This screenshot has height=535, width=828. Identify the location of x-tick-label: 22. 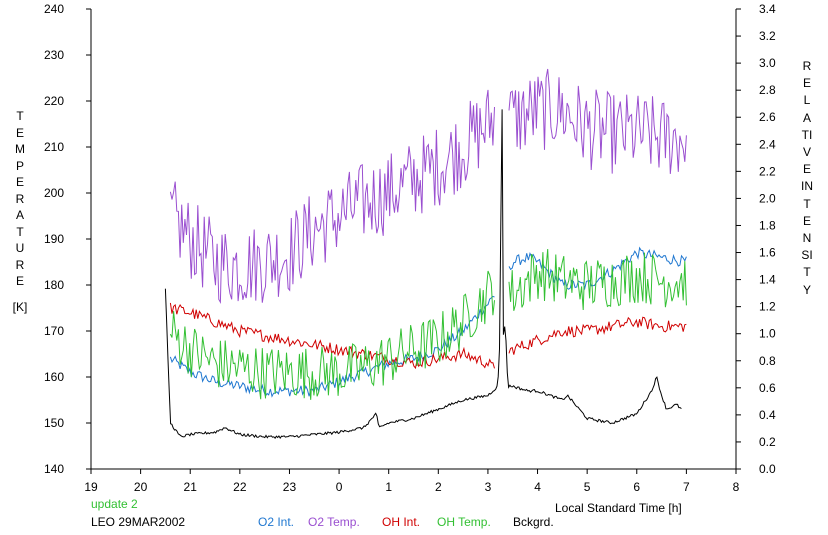
(240, 487).